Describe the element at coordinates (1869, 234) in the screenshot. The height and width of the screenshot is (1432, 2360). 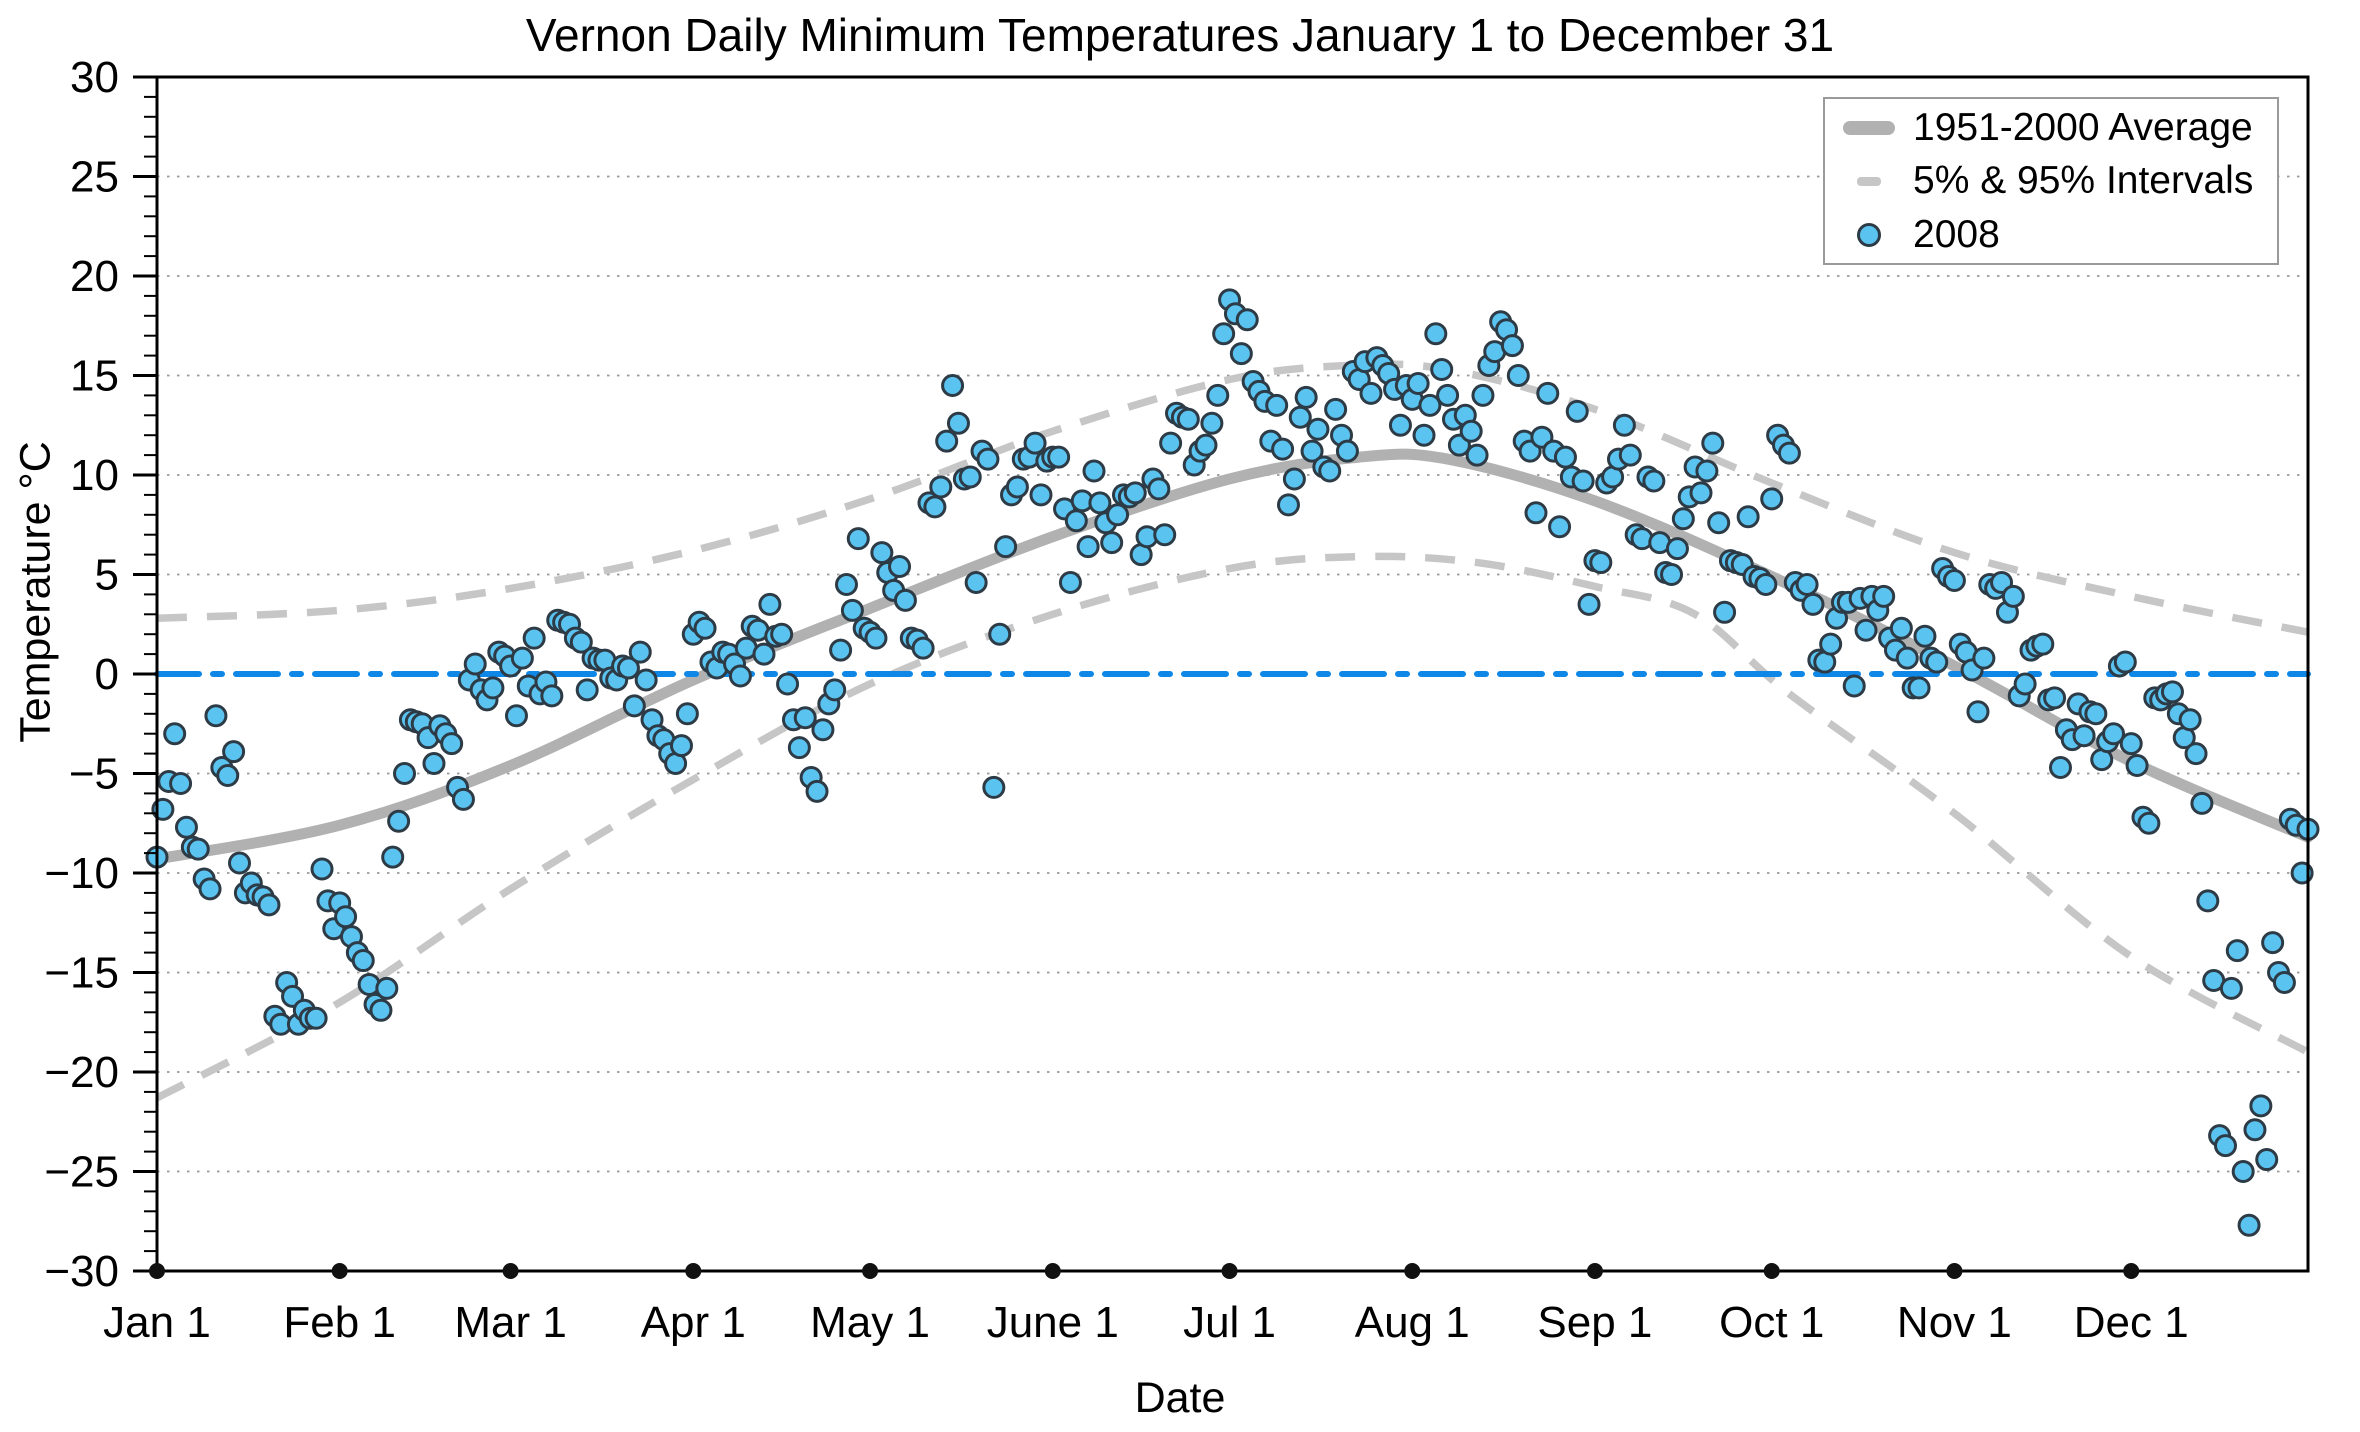
I see `scatter-dot-swatch-icon` at that location.